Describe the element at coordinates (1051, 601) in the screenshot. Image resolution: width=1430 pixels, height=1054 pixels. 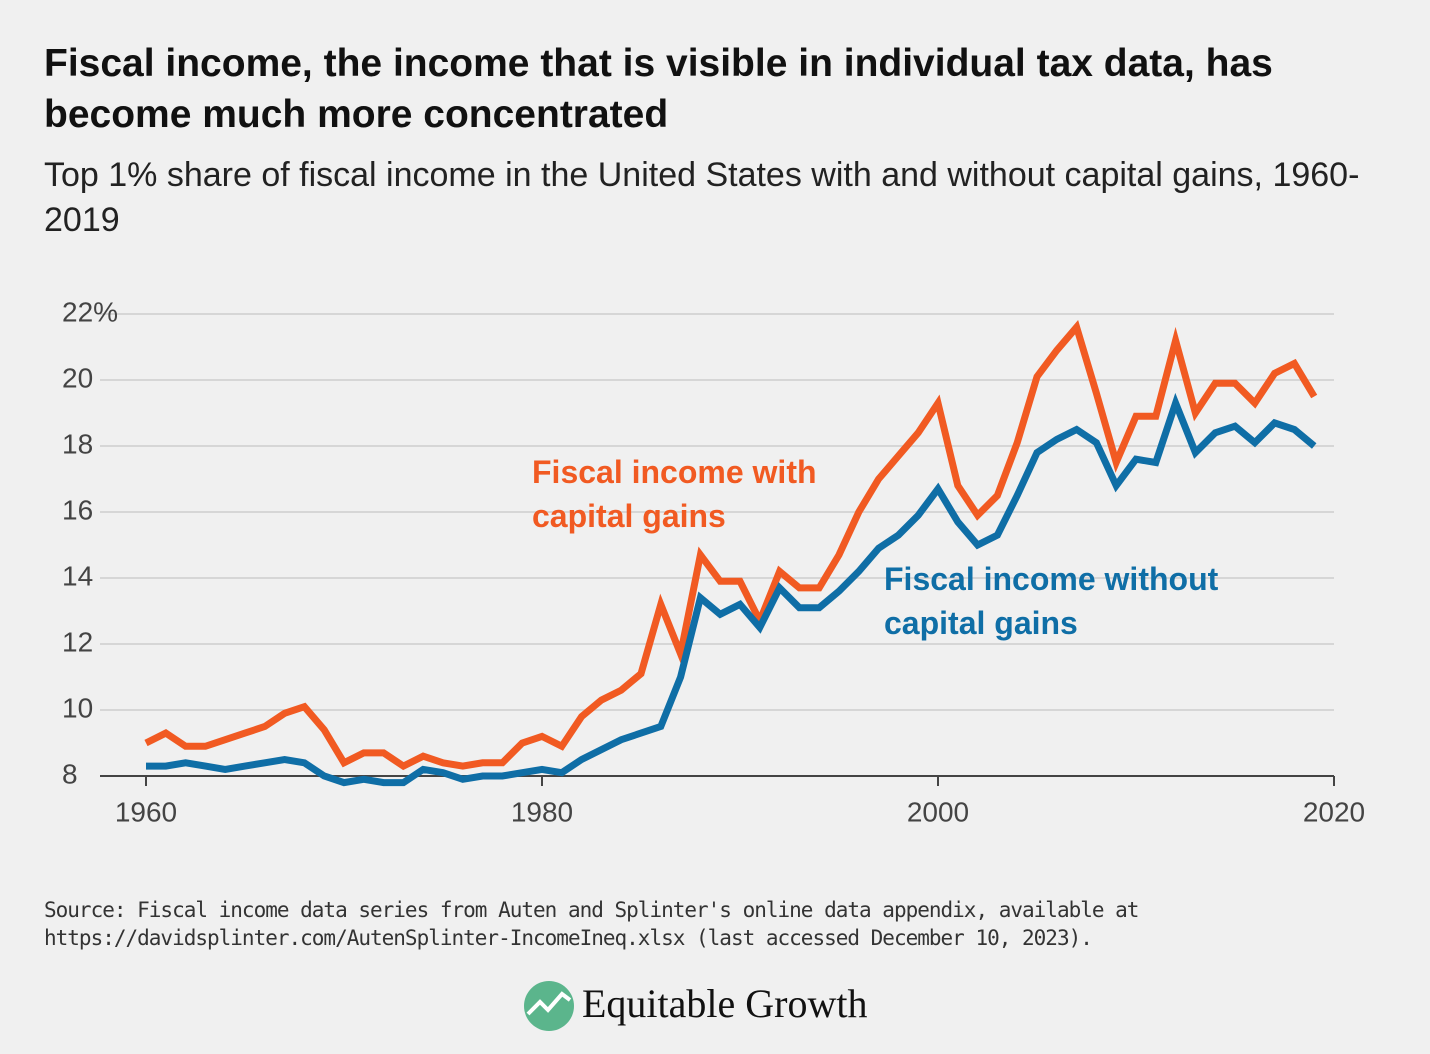
I see `series-label: Fiscal income without capital gains` at that location.